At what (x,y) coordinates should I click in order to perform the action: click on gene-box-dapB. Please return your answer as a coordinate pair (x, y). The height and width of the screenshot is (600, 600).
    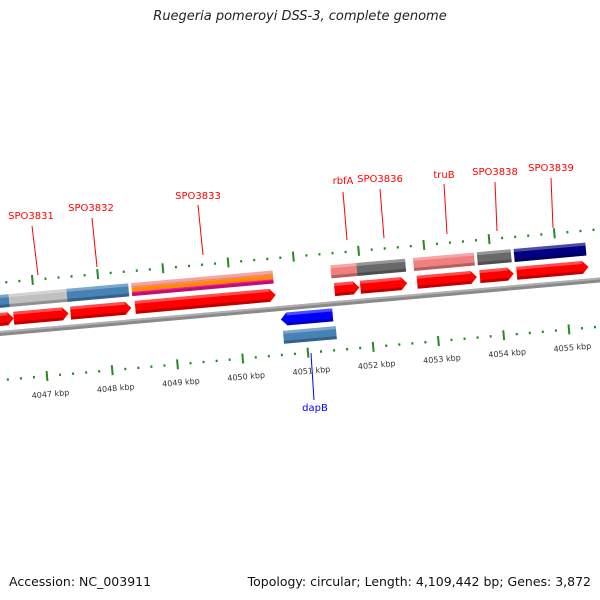
    Looking at the image, I should click on (309, 335).